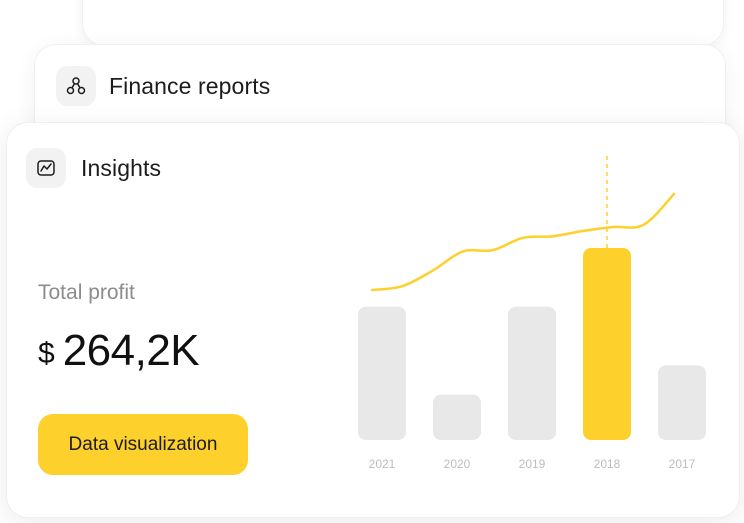 This screenshot has width=744, height=523. What do you see at coordinates (523, 242) in the screenshot?
I see `trend-line` at bounding box center [523, 242].